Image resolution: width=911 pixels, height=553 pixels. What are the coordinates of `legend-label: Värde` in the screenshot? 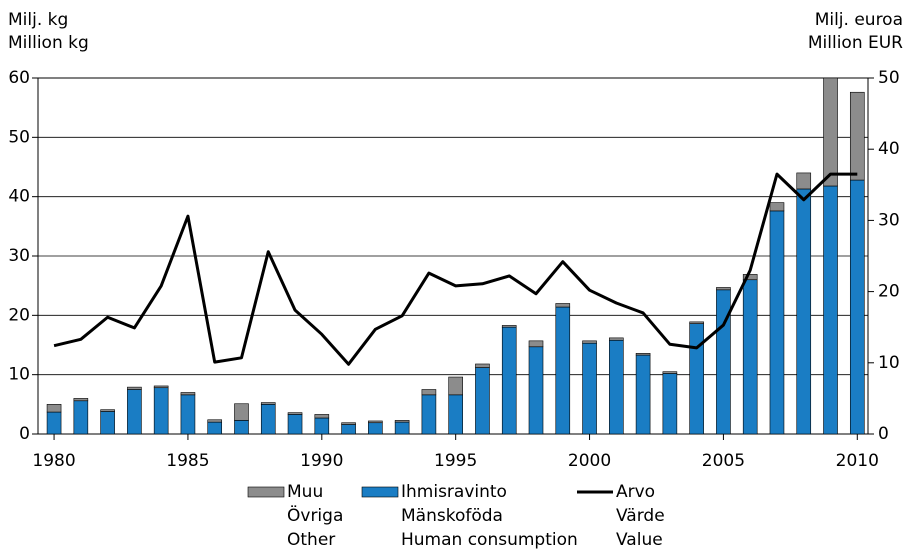 It's located at (640, 516).